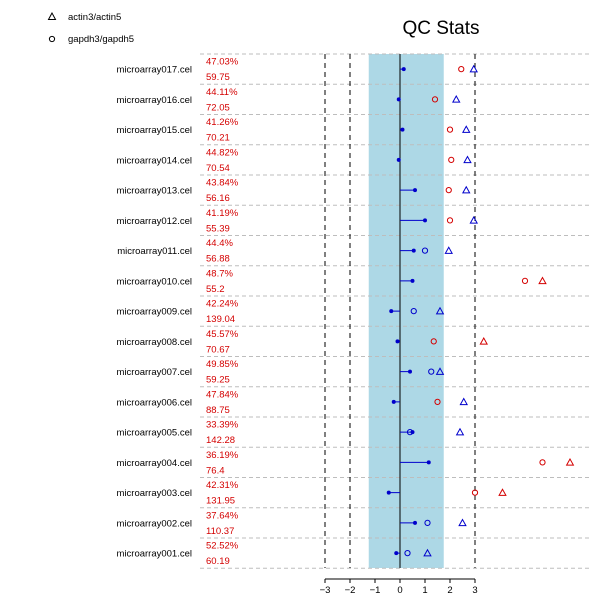 The image size is (600, 600). What do you see at coordinates (222, 394) in the screenshot?
I see `percent-present-label: 47.84%` at bounding box center [222, 394].